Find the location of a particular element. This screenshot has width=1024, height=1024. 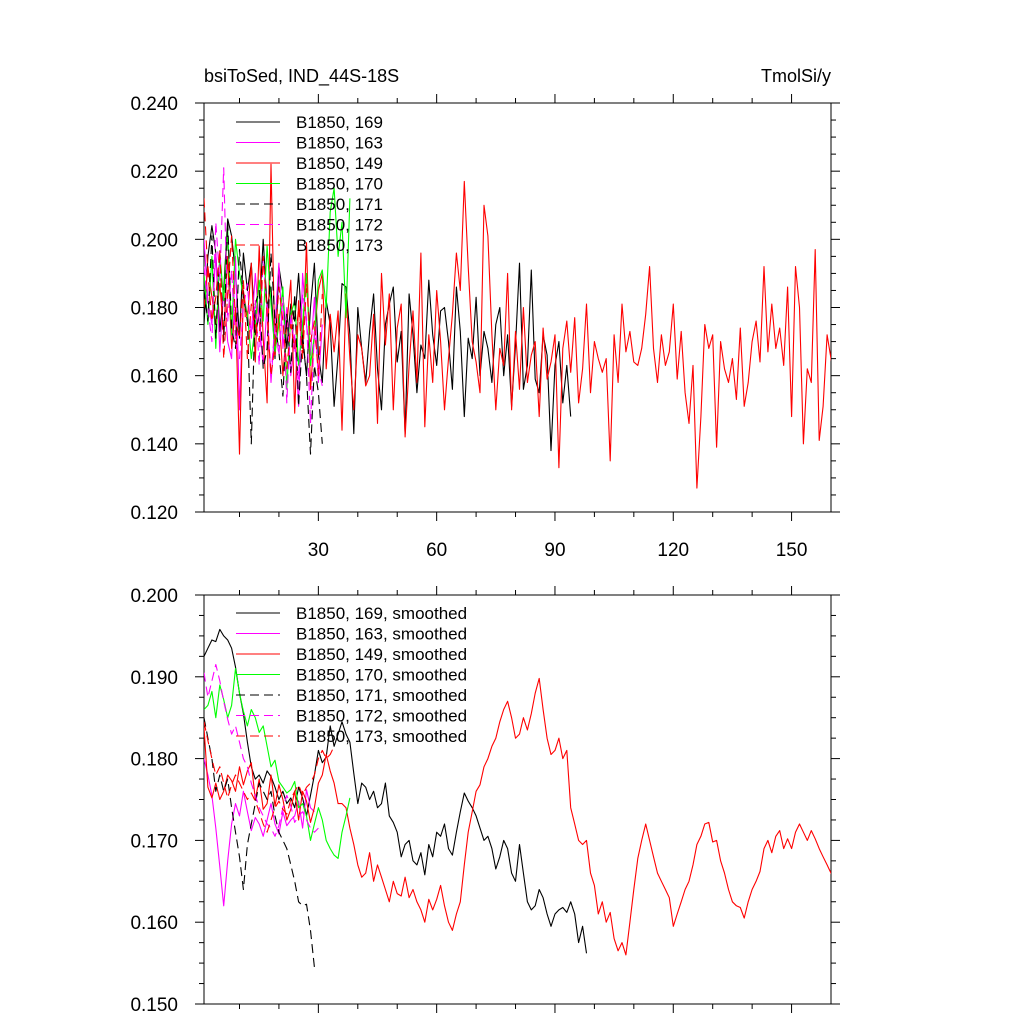

chart-units-top: TmolSi/y is located at coordinates (796, 76).